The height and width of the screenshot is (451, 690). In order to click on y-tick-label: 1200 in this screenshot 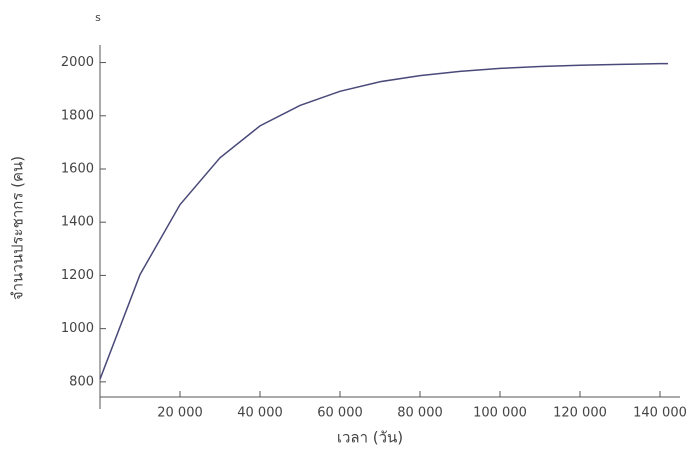, I will do `click(77, 275)`.